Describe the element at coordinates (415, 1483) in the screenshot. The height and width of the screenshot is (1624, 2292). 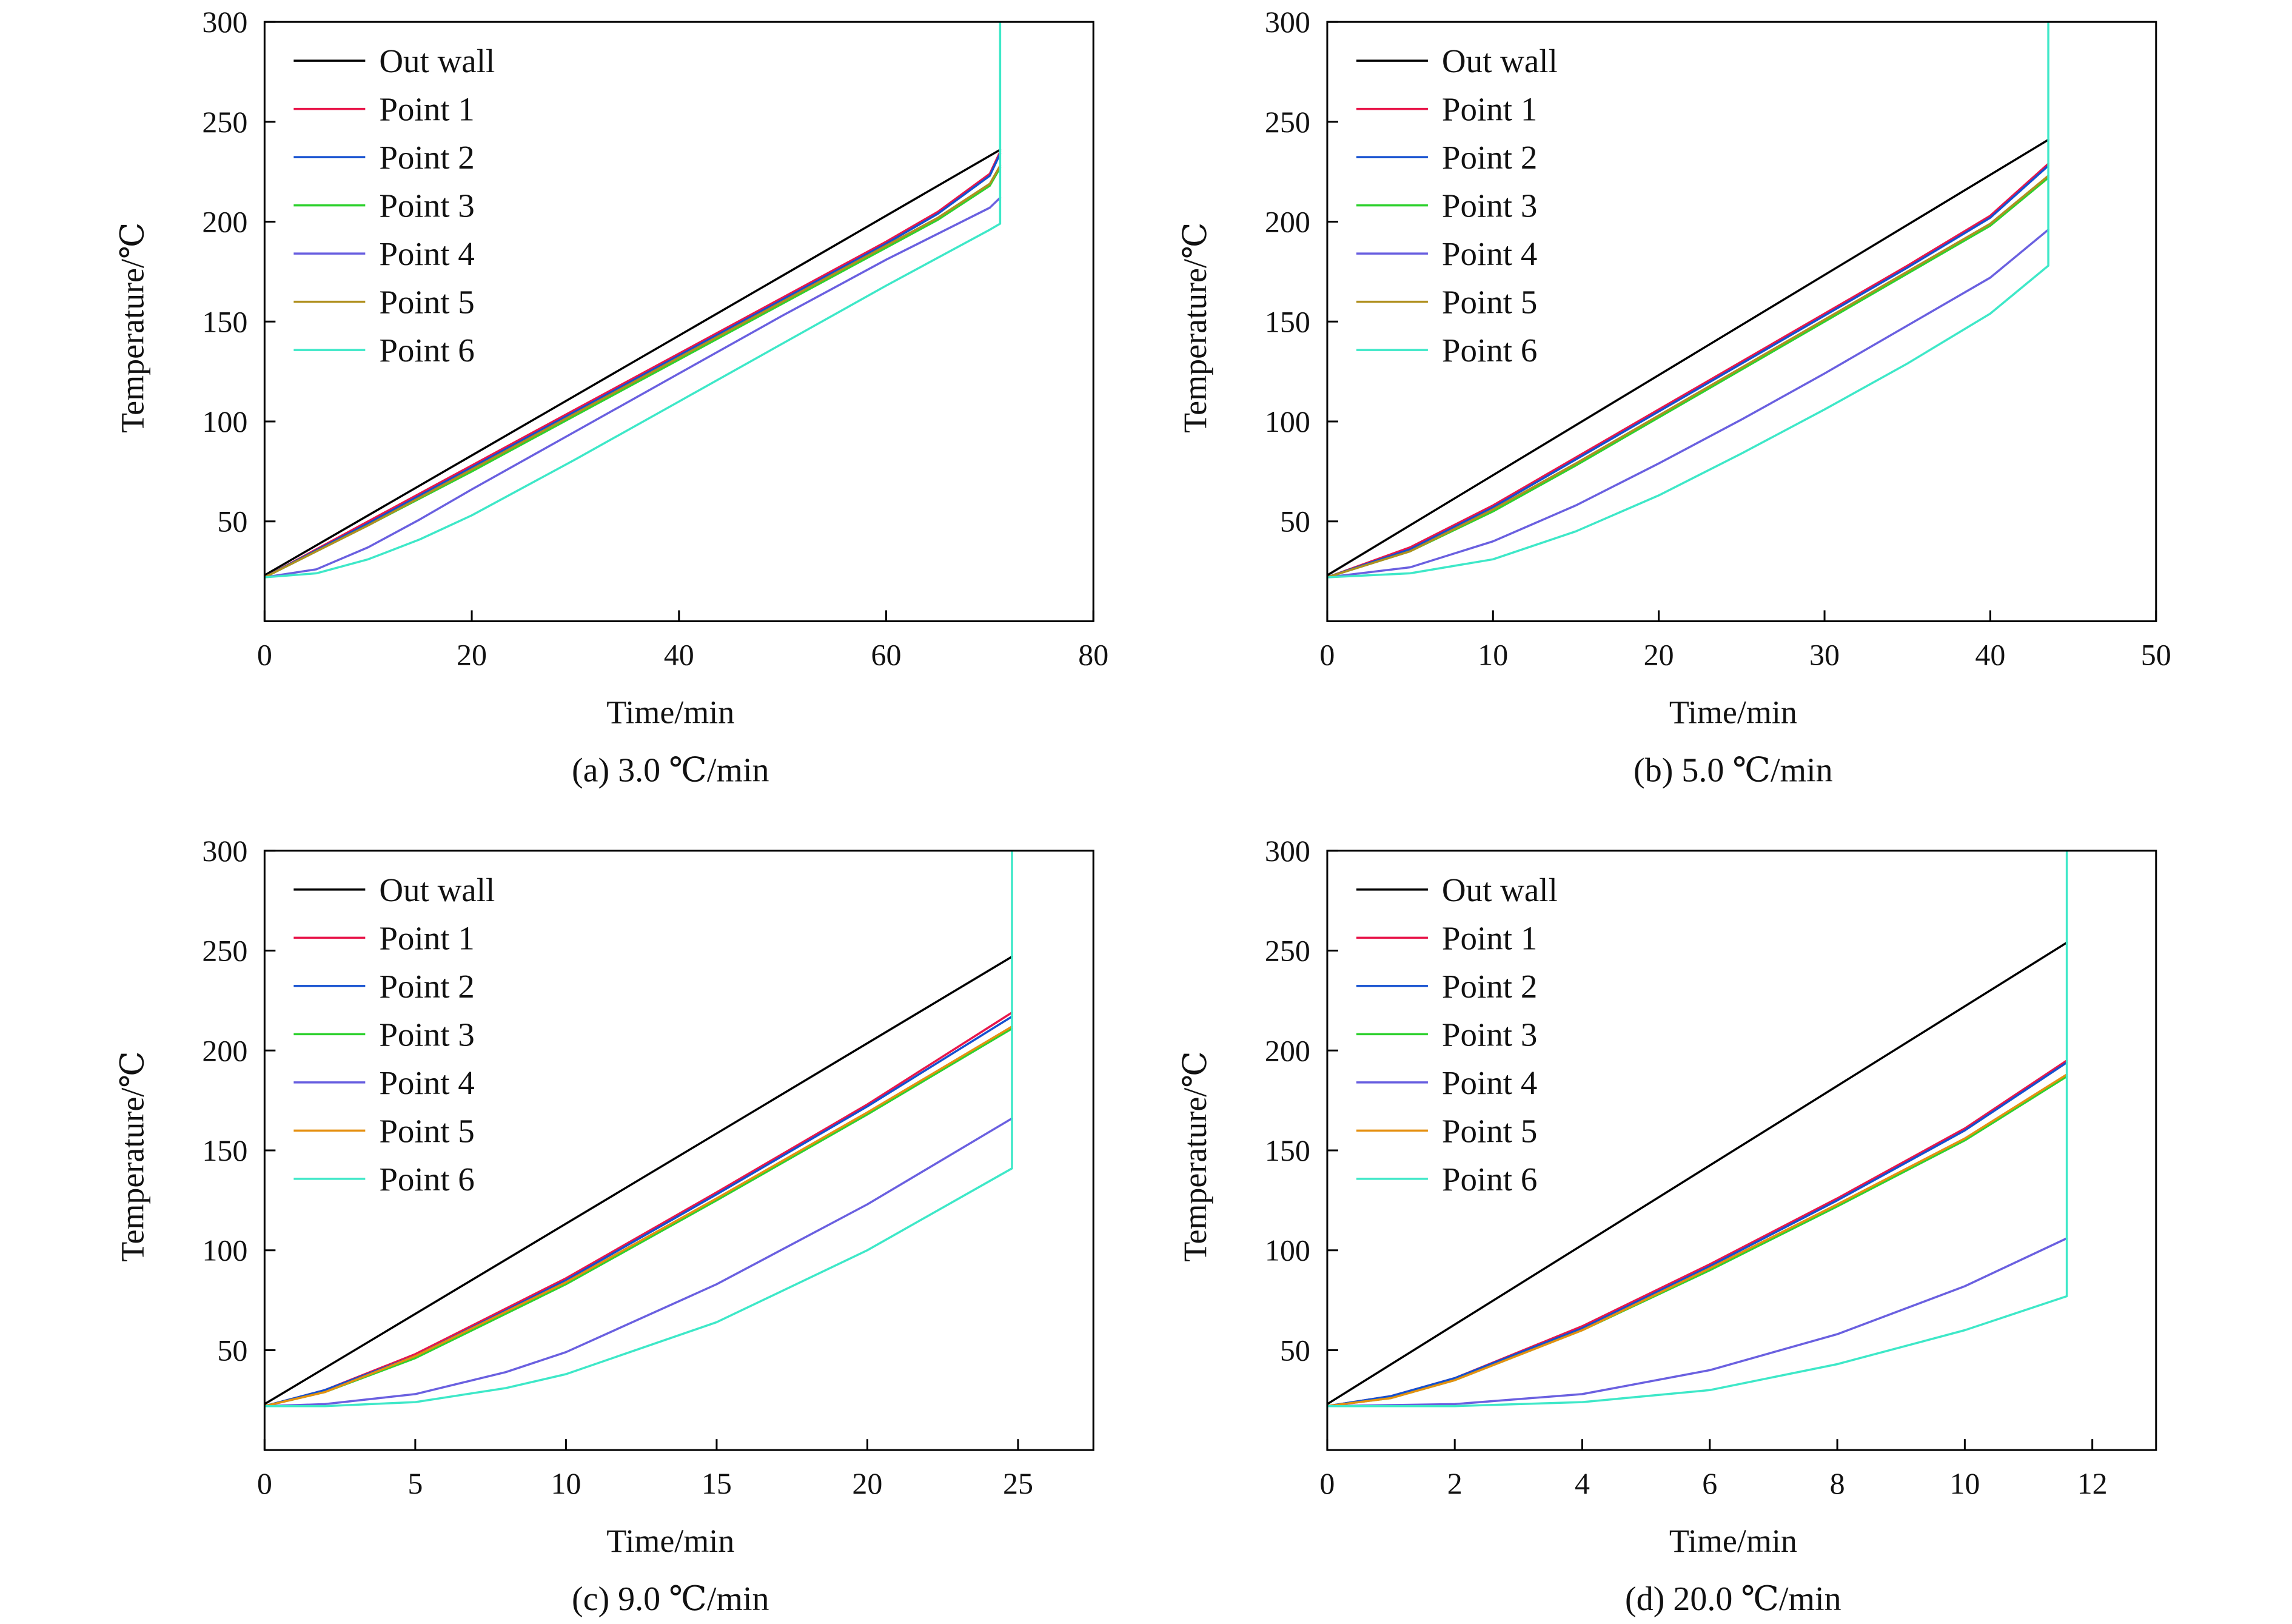
I see `x-tick-label: 5` at that location.